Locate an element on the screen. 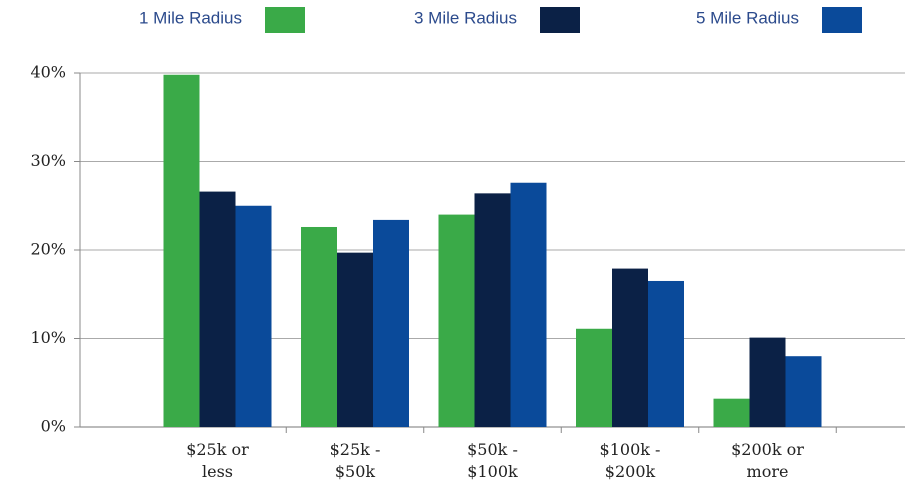  x-tick-label: $50k - $100k is located at coordinates (492, 460).